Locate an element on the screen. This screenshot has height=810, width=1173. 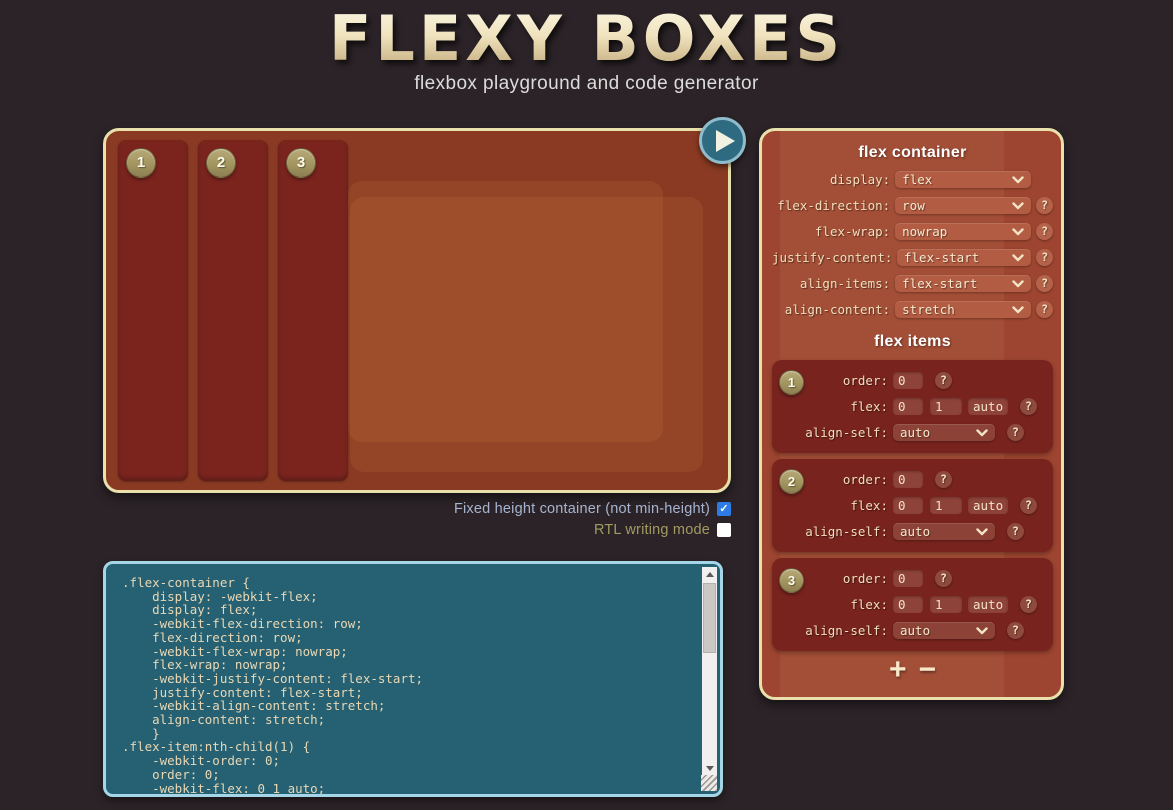
row-flex-wrap: flex-wrap: nowrap ? is located at coordinates (912, 231).